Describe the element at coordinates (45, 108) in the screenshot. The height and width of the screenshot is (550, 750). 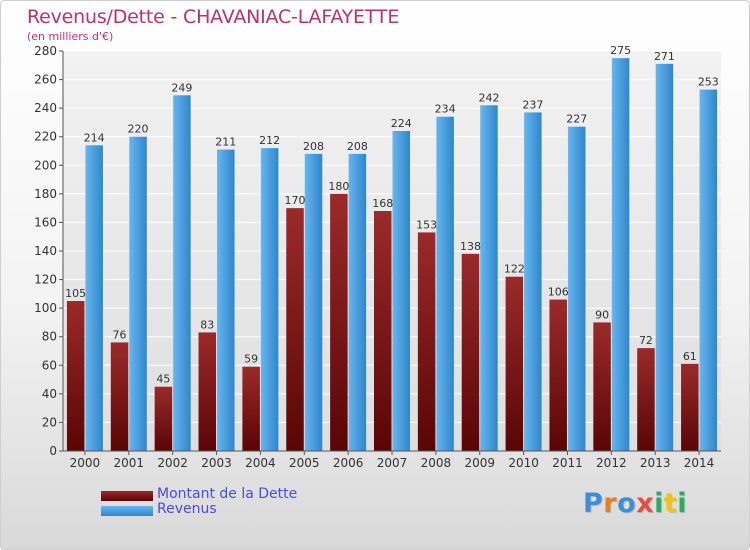
I see `y-tick-label: 240` at that location.